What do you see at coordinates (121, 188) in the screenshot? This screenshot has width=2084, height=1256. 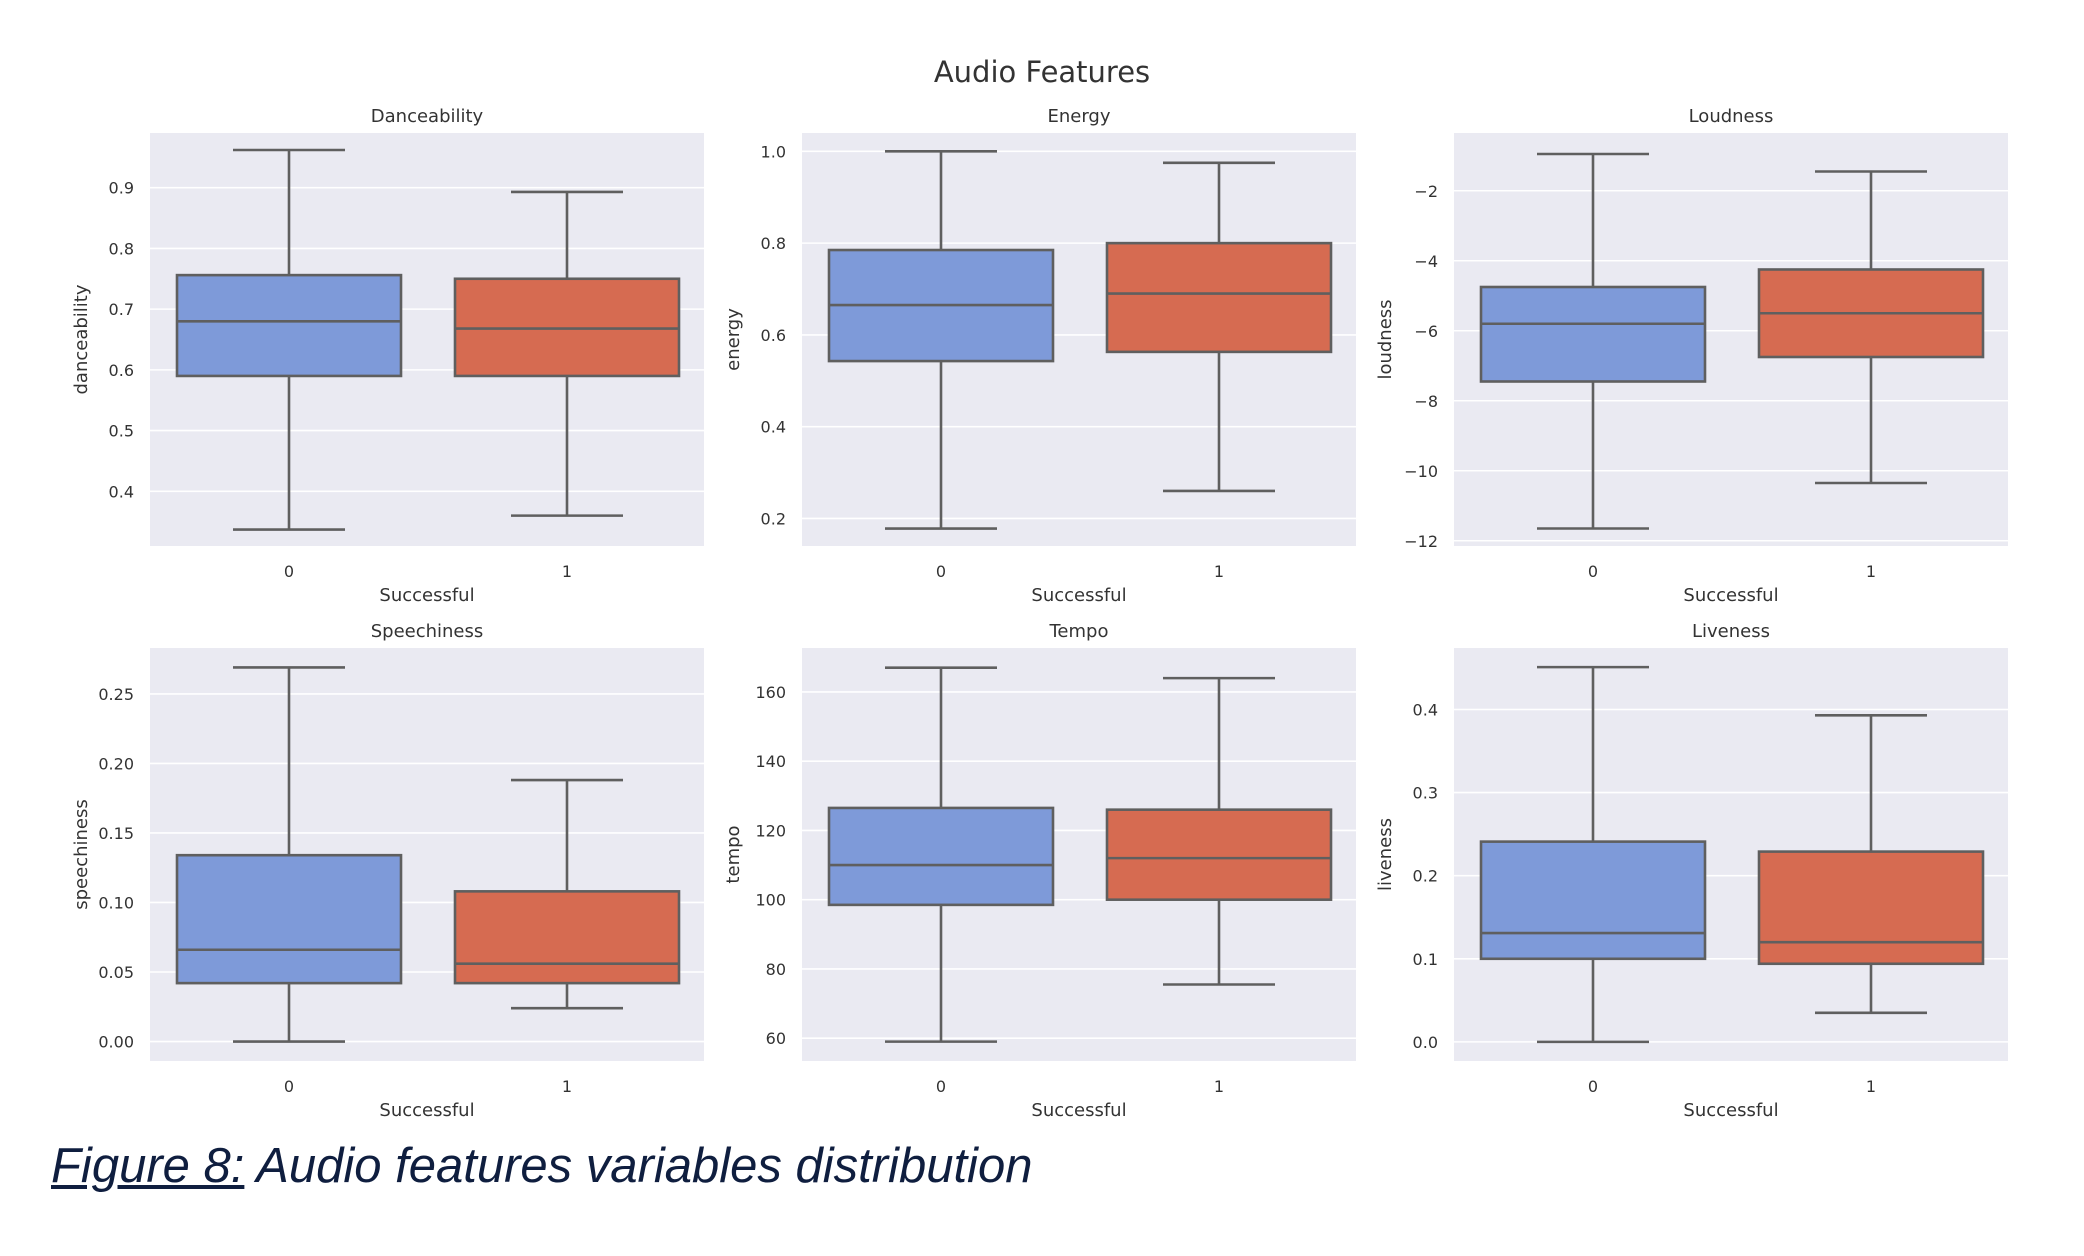 I see `y-tick-label: 0.9` at bounding box center [121, 188].